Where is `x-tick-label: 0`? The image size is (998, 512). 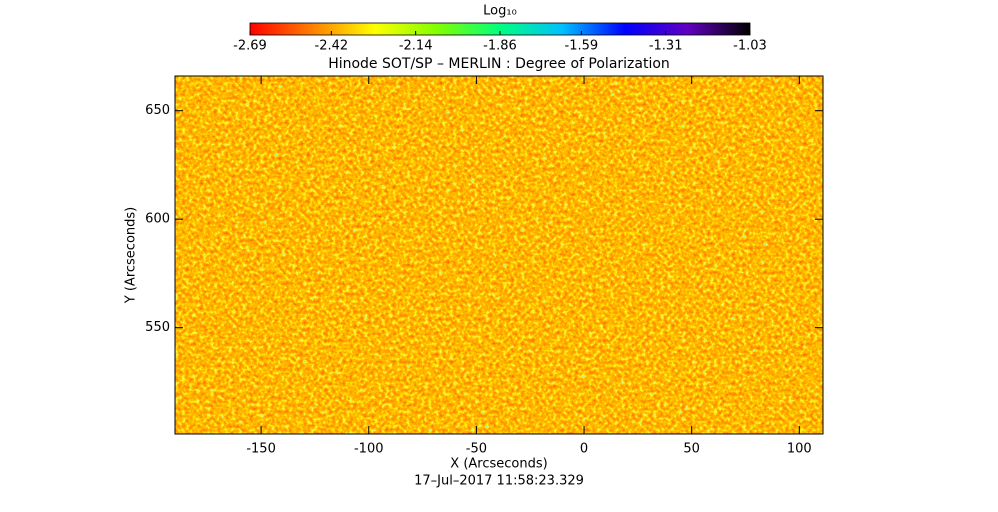
x-tick-label: 0 is located at coordinates (584, 449).